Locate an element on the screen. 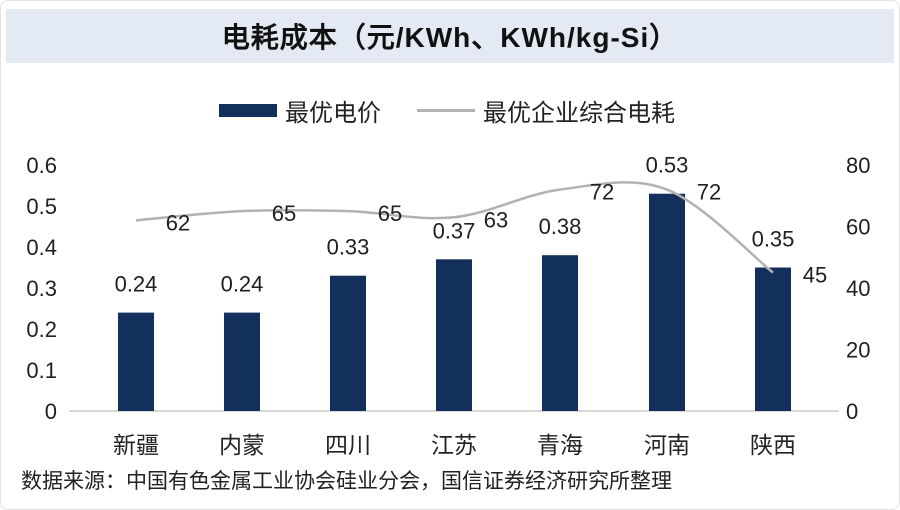 The height and width of the screenshot is (510, 900). line-series is located at coordinates (454, 227).